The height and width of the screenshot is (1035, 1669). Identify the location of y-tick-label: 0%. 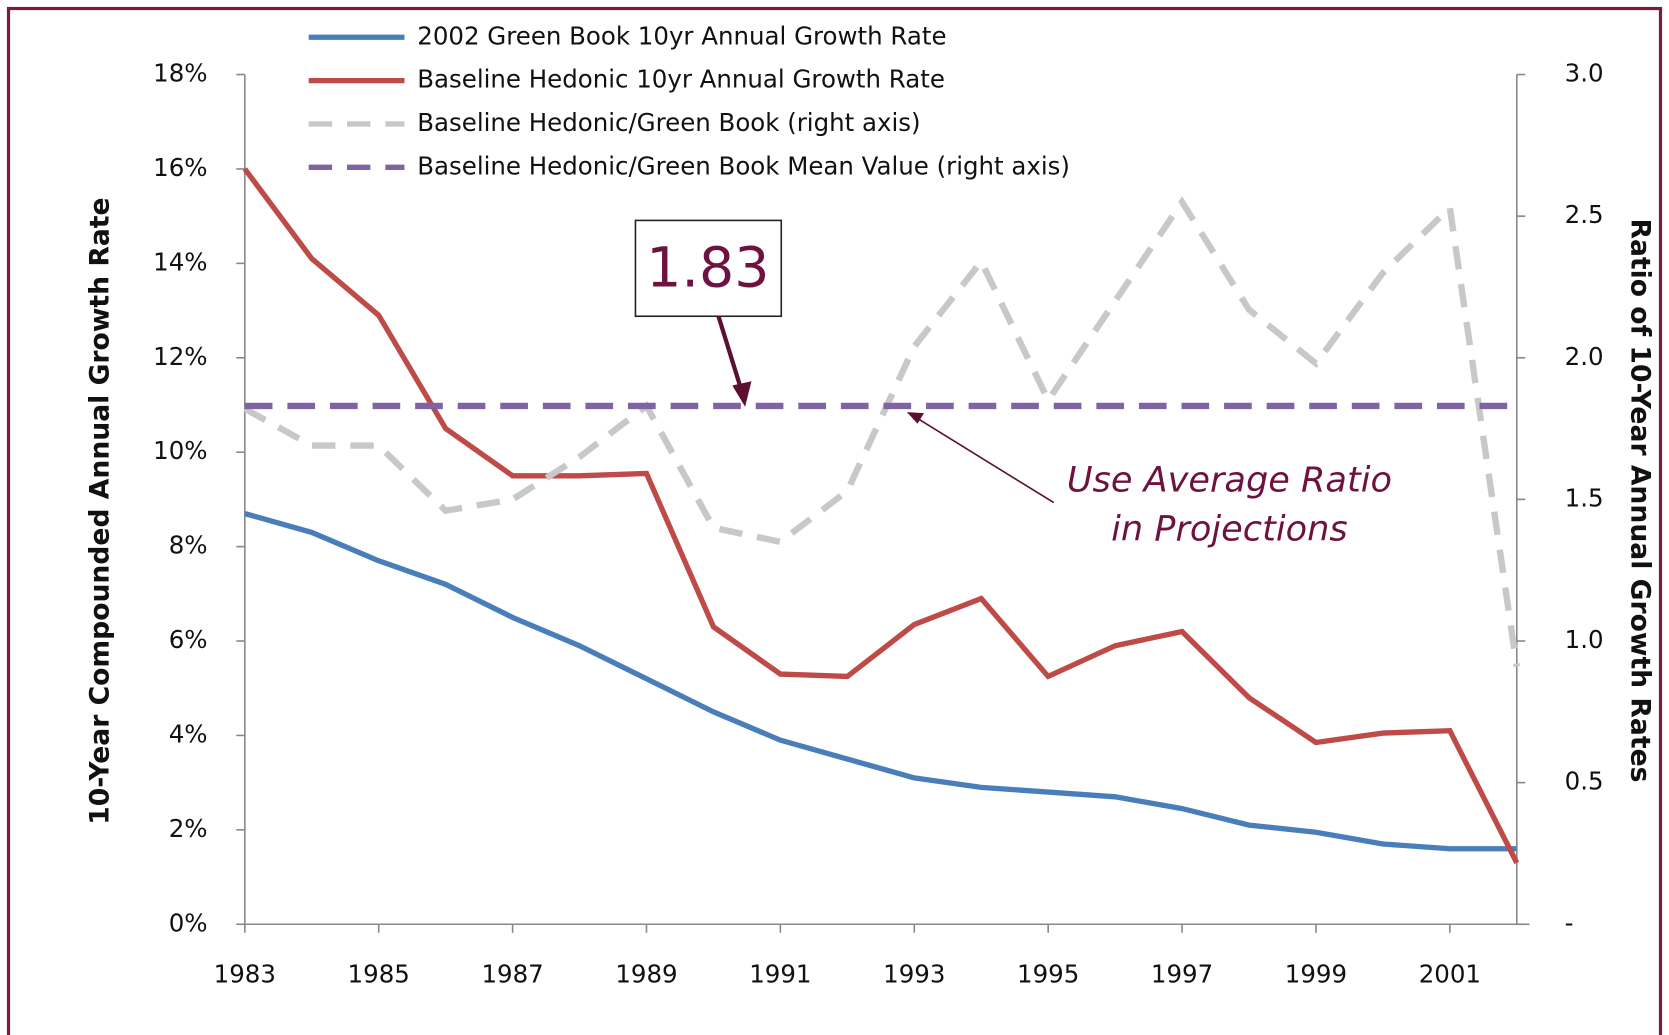
(188, 922).